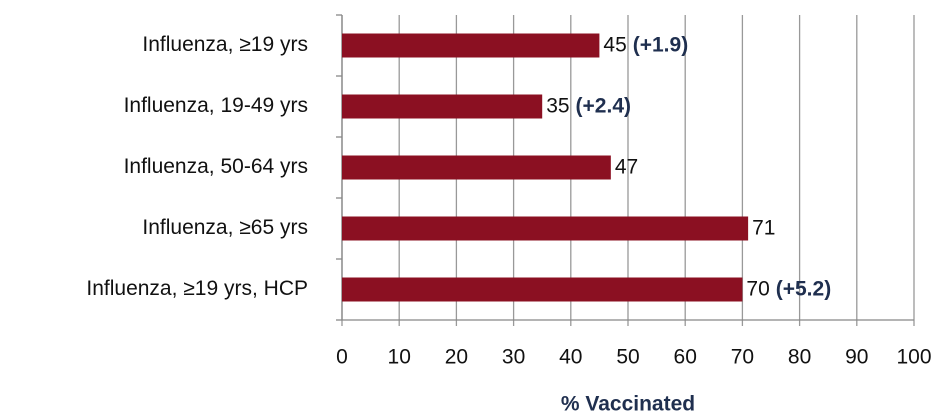 This screenshot has height=417, width=937. I want to click on value-label: 71, so click(763, 227).